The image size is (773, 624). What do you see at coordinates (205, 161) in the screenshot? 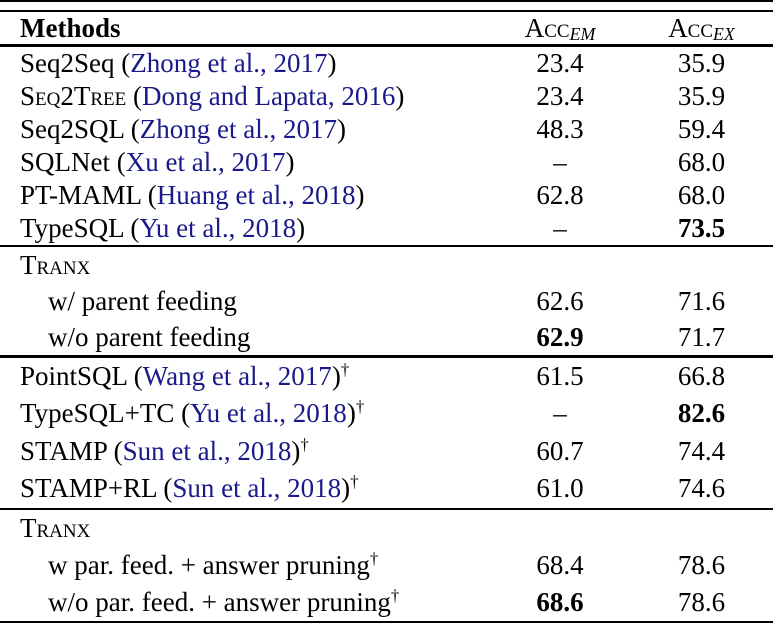
I see `citation-link: Xu et al., 2017` at bounding box center [205, 161].